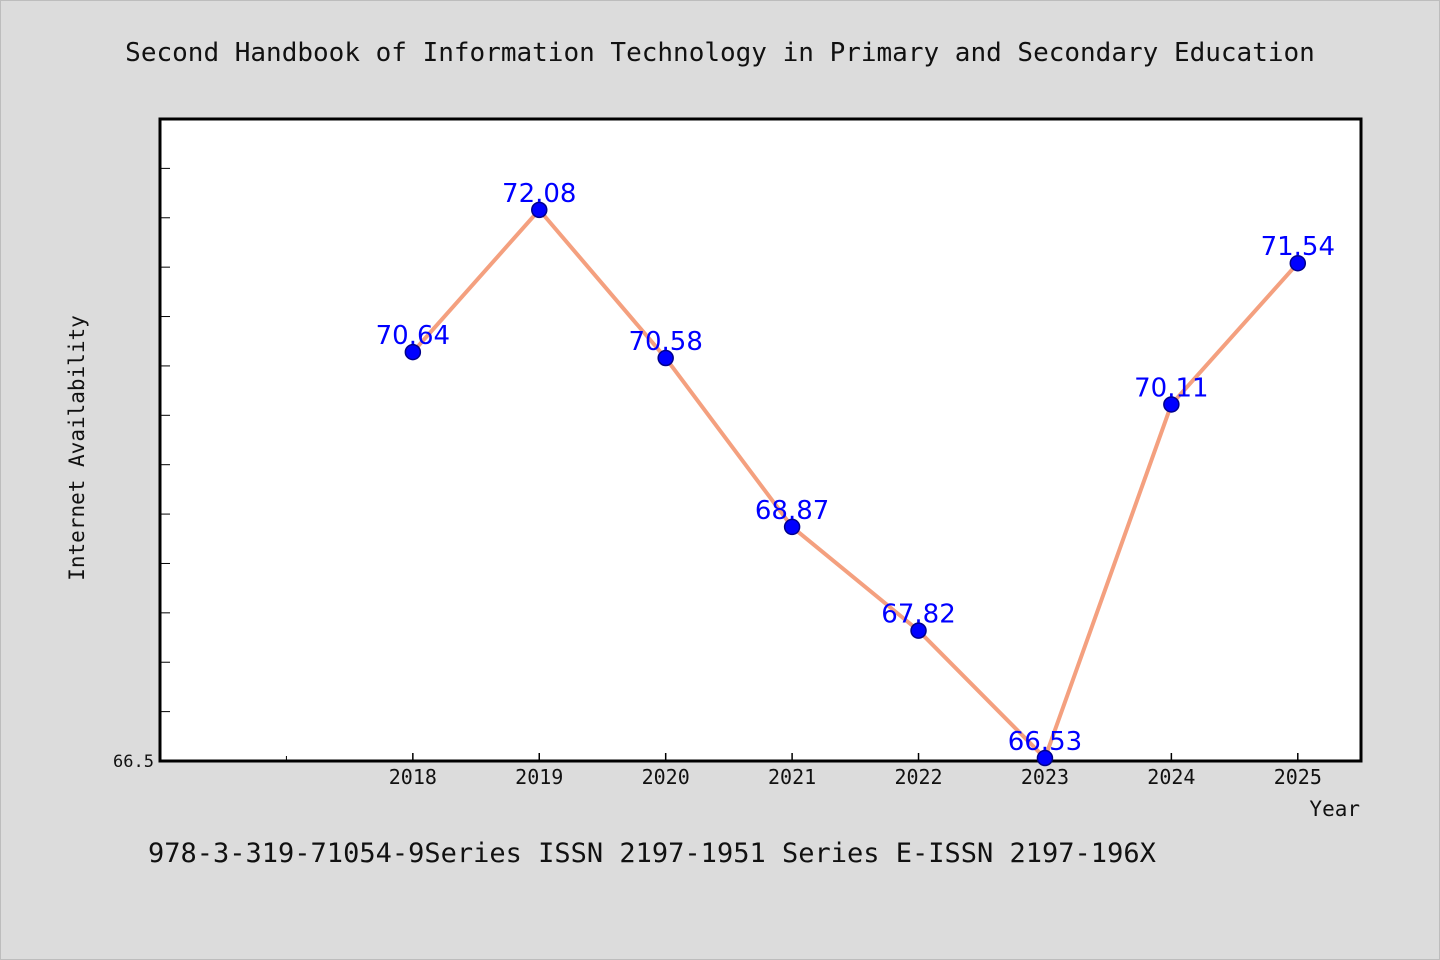 The image size is (1440, 960). Describe the element at coordinates (539, 777) in the screenshot. I see `x-tick-label: 2019` at that location.